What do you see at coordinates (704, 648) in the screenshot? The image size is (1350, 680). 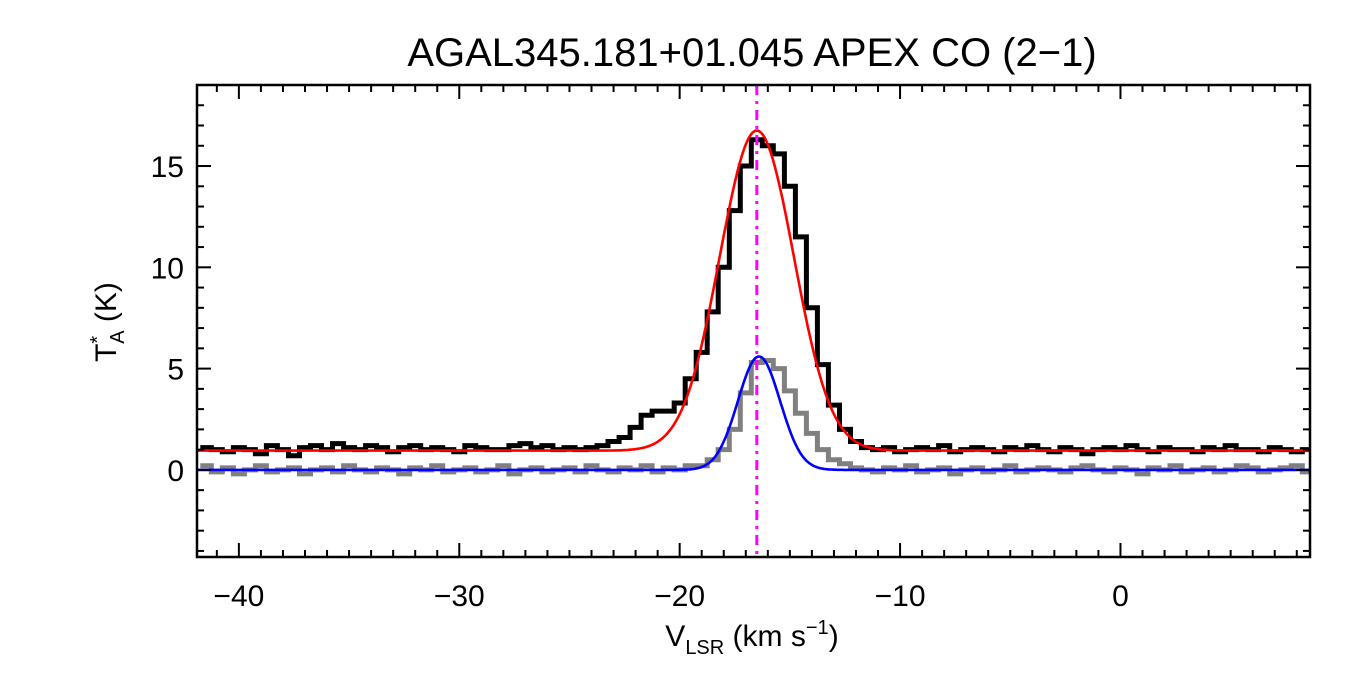 I see `x-label-sub: LSR` at bounding box center [704, 648].